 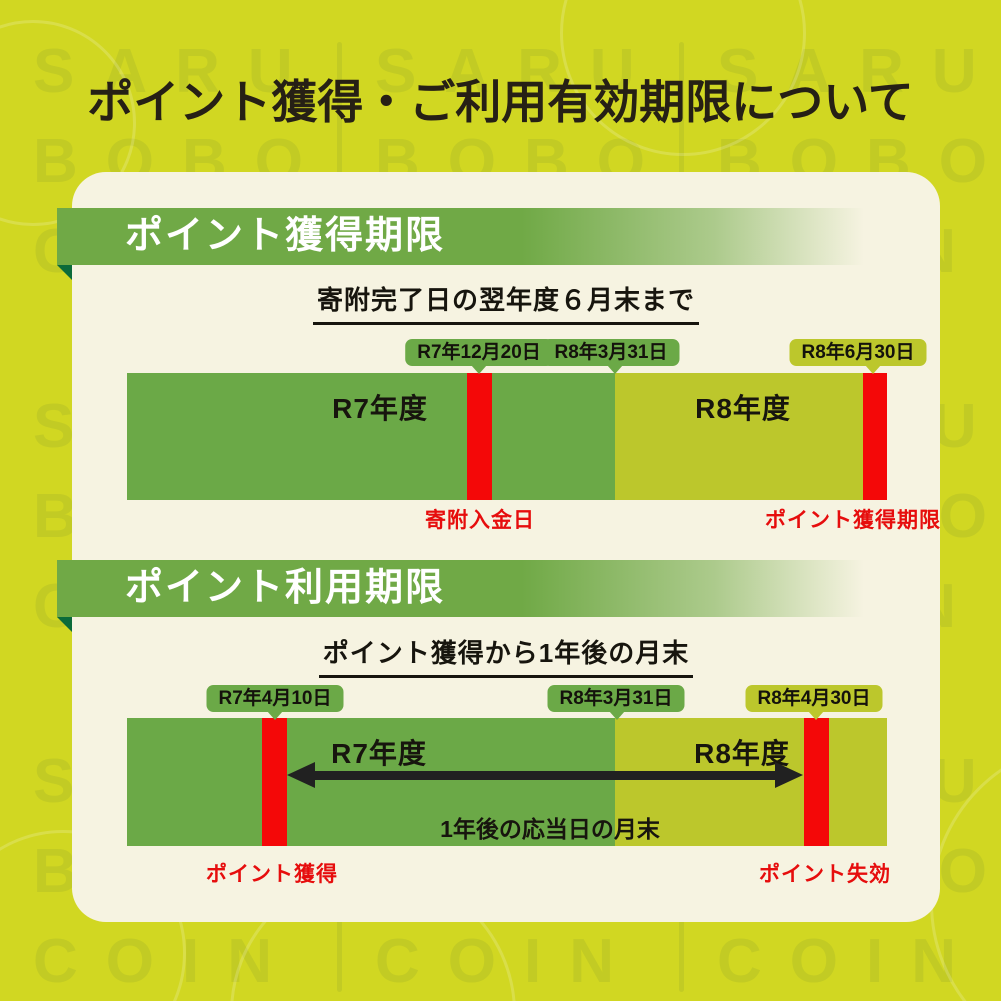 I want to click on marker-stripe-acquisition-deadline, so click(x=875, y=436).